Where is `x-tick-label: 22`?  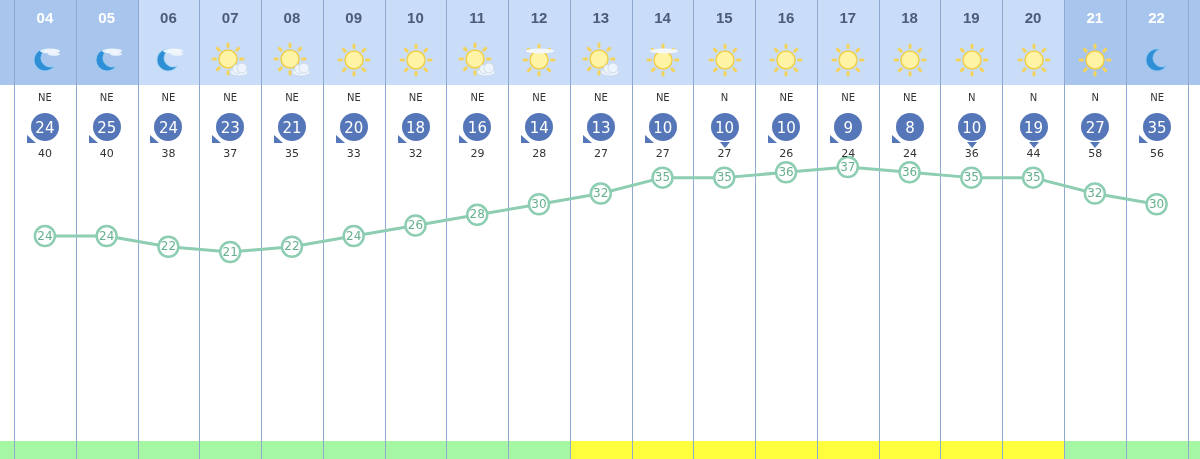
x-tick-label: 22 is located at coordinates (1156, 17).